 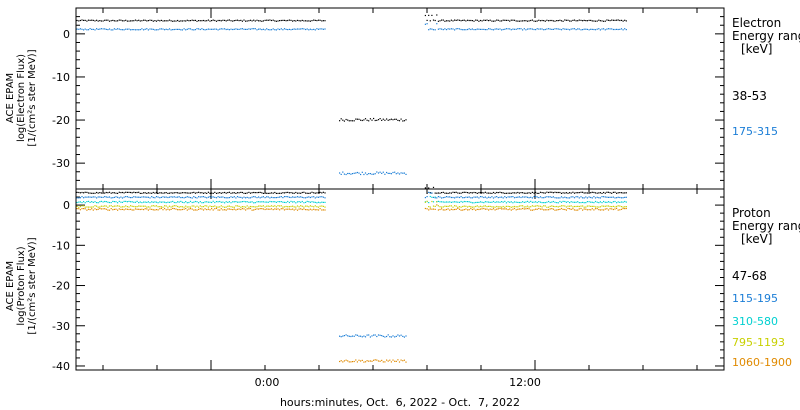 I want to click on electron-ylabel-line1: ACE EPAM, so click(x=10, y=98).